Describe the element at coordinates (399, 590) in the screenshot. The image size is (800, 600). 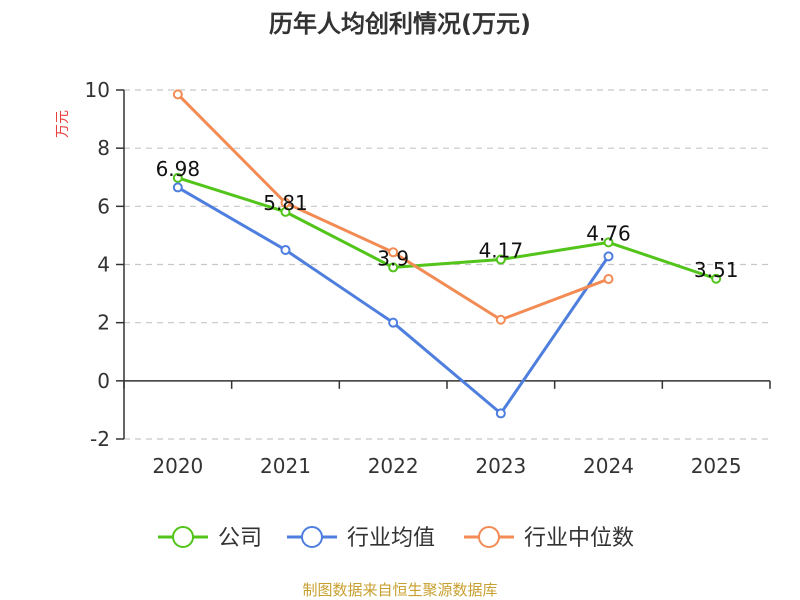
I see `source-note: 制图数据来自恒生聚源数据库` at that location.